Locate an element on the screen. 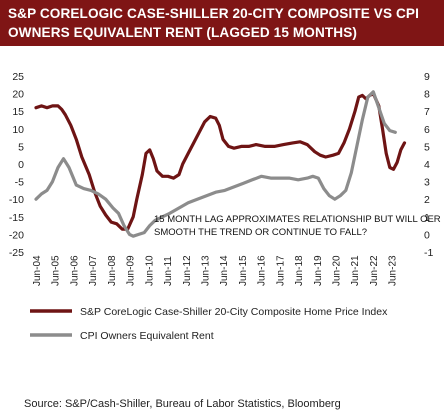  x-axis-tick-label: Jun-10 is located at coordinates (149, 270).